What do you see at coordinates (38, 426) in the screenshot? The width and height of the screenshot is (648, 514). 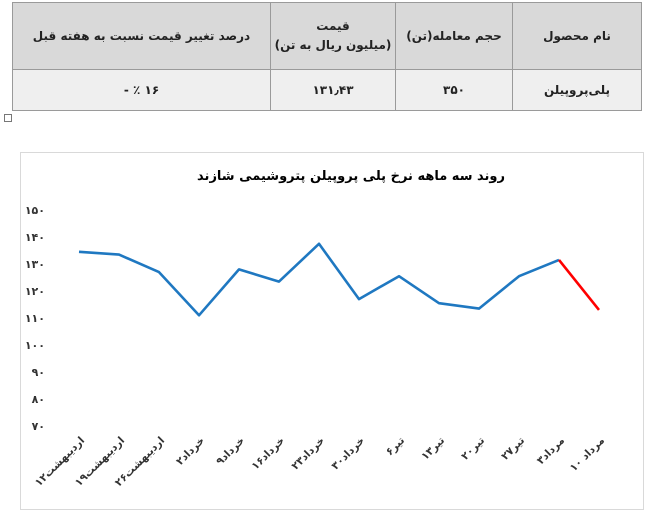 I see `y-tick-label: ۷۰` at bounding box center [38, 426].